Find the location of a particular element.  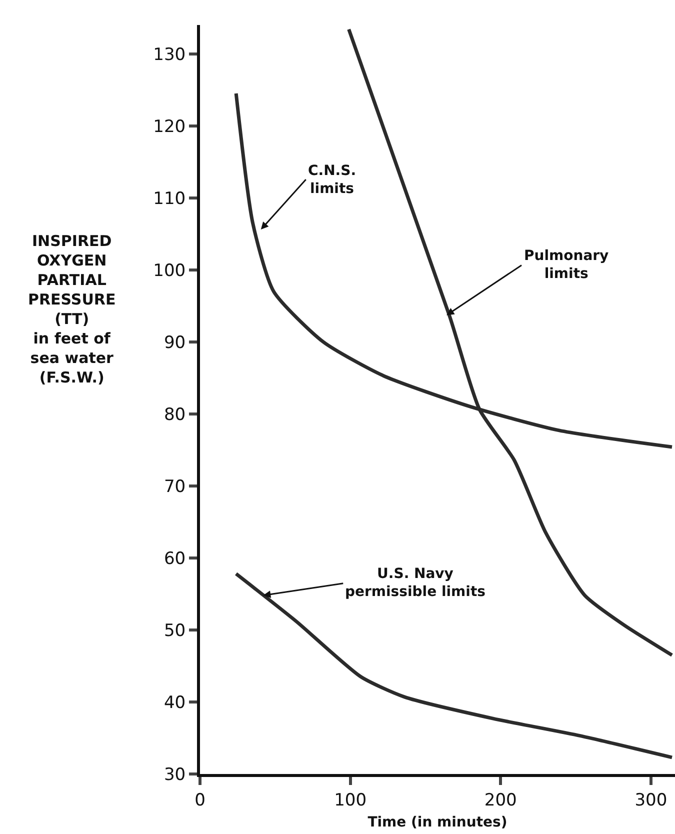

y-tick-label: 90 is located at coordinates (175, 342).